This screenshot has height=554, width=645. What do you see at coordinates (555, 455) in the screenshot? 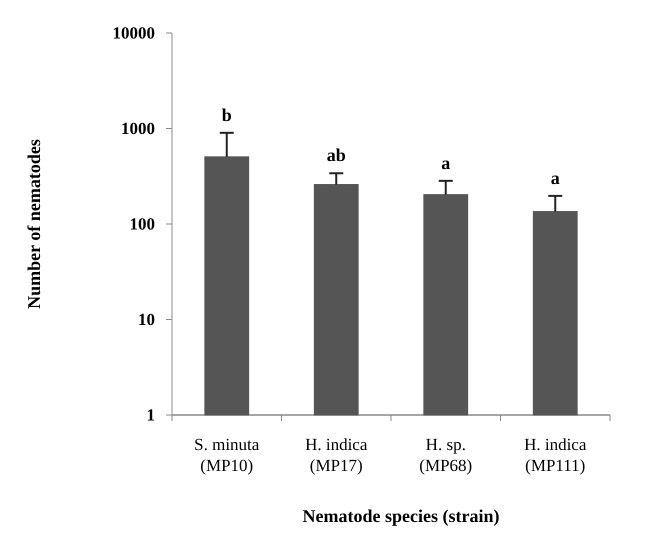
I see `x-tick-label: H. indica (MP111)` at bounding box center [555, 455].